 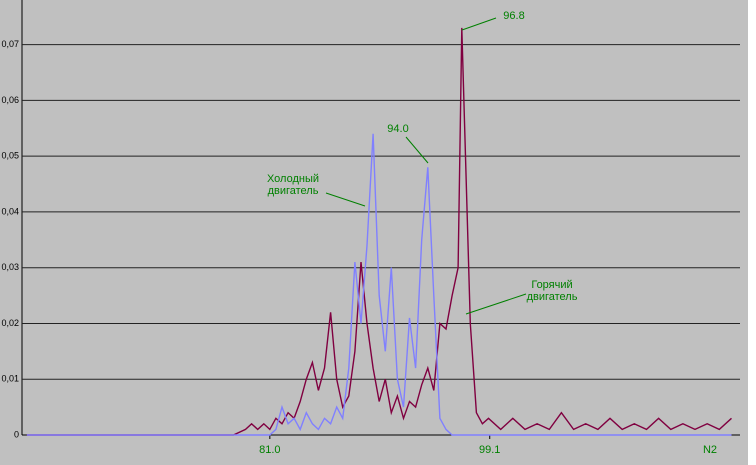 I want to click on annotation: Холодный, so click(x=293, y=179).